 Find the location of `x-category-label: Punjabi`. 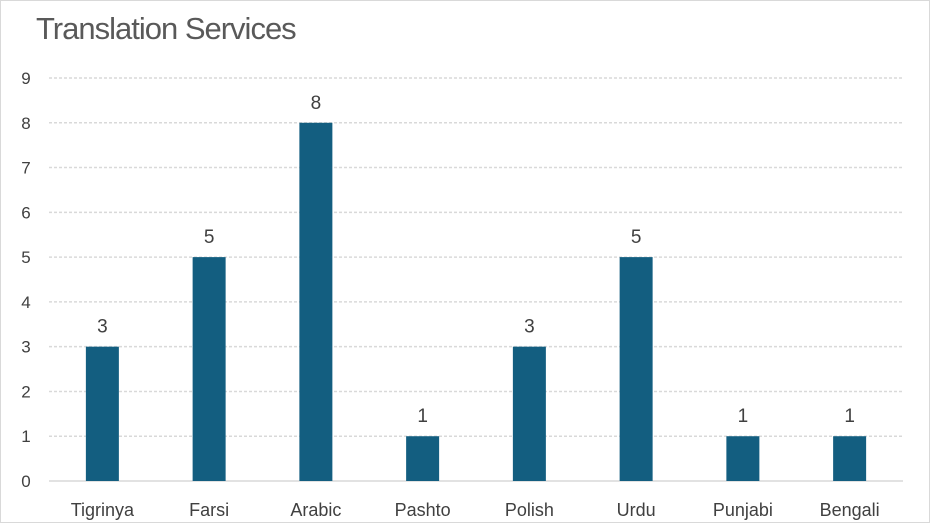

x-category-label: Punjabi is located at coordinates (743, 510).